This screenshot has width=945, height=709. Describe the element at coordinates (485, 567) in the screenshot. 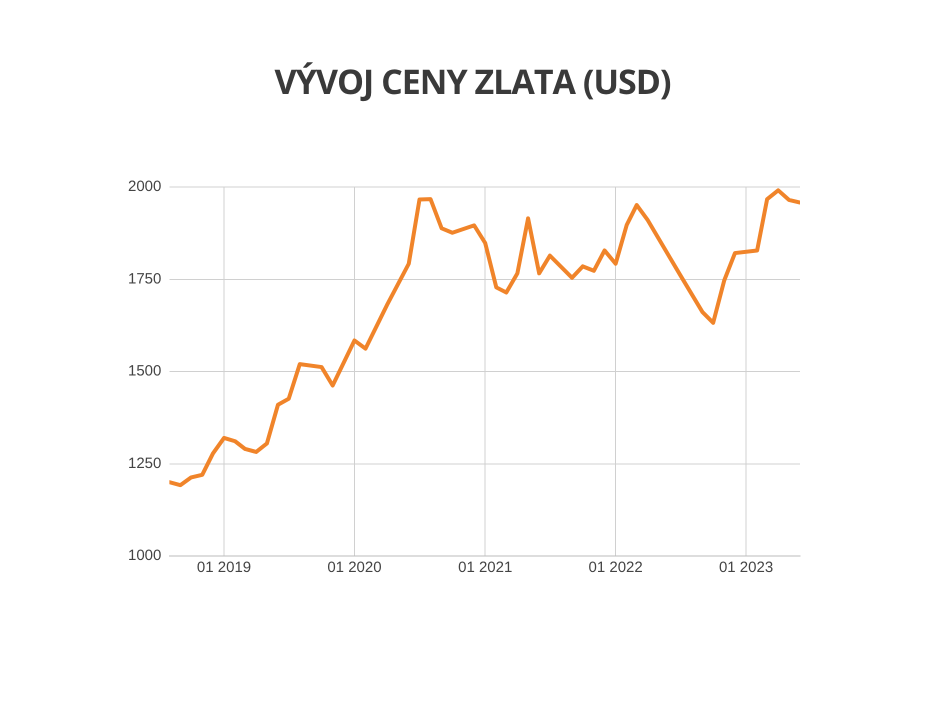

I see `x-tick-label: 01 2021` at that location.